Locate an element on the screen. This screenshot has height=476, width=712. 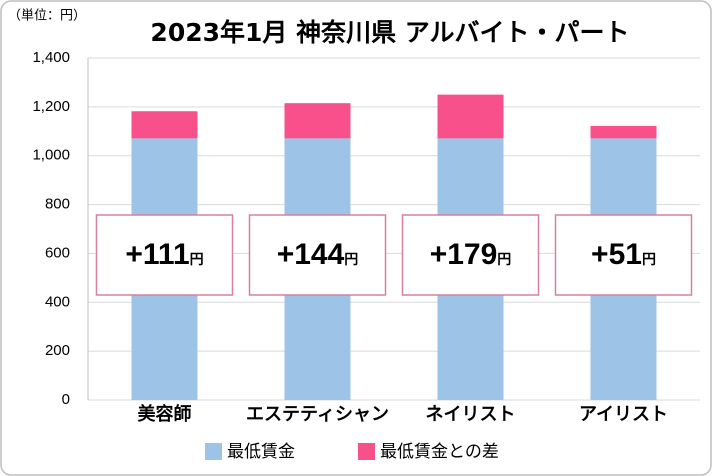
x-tick-label: エステティシャン is located at coordinates (317, 414).